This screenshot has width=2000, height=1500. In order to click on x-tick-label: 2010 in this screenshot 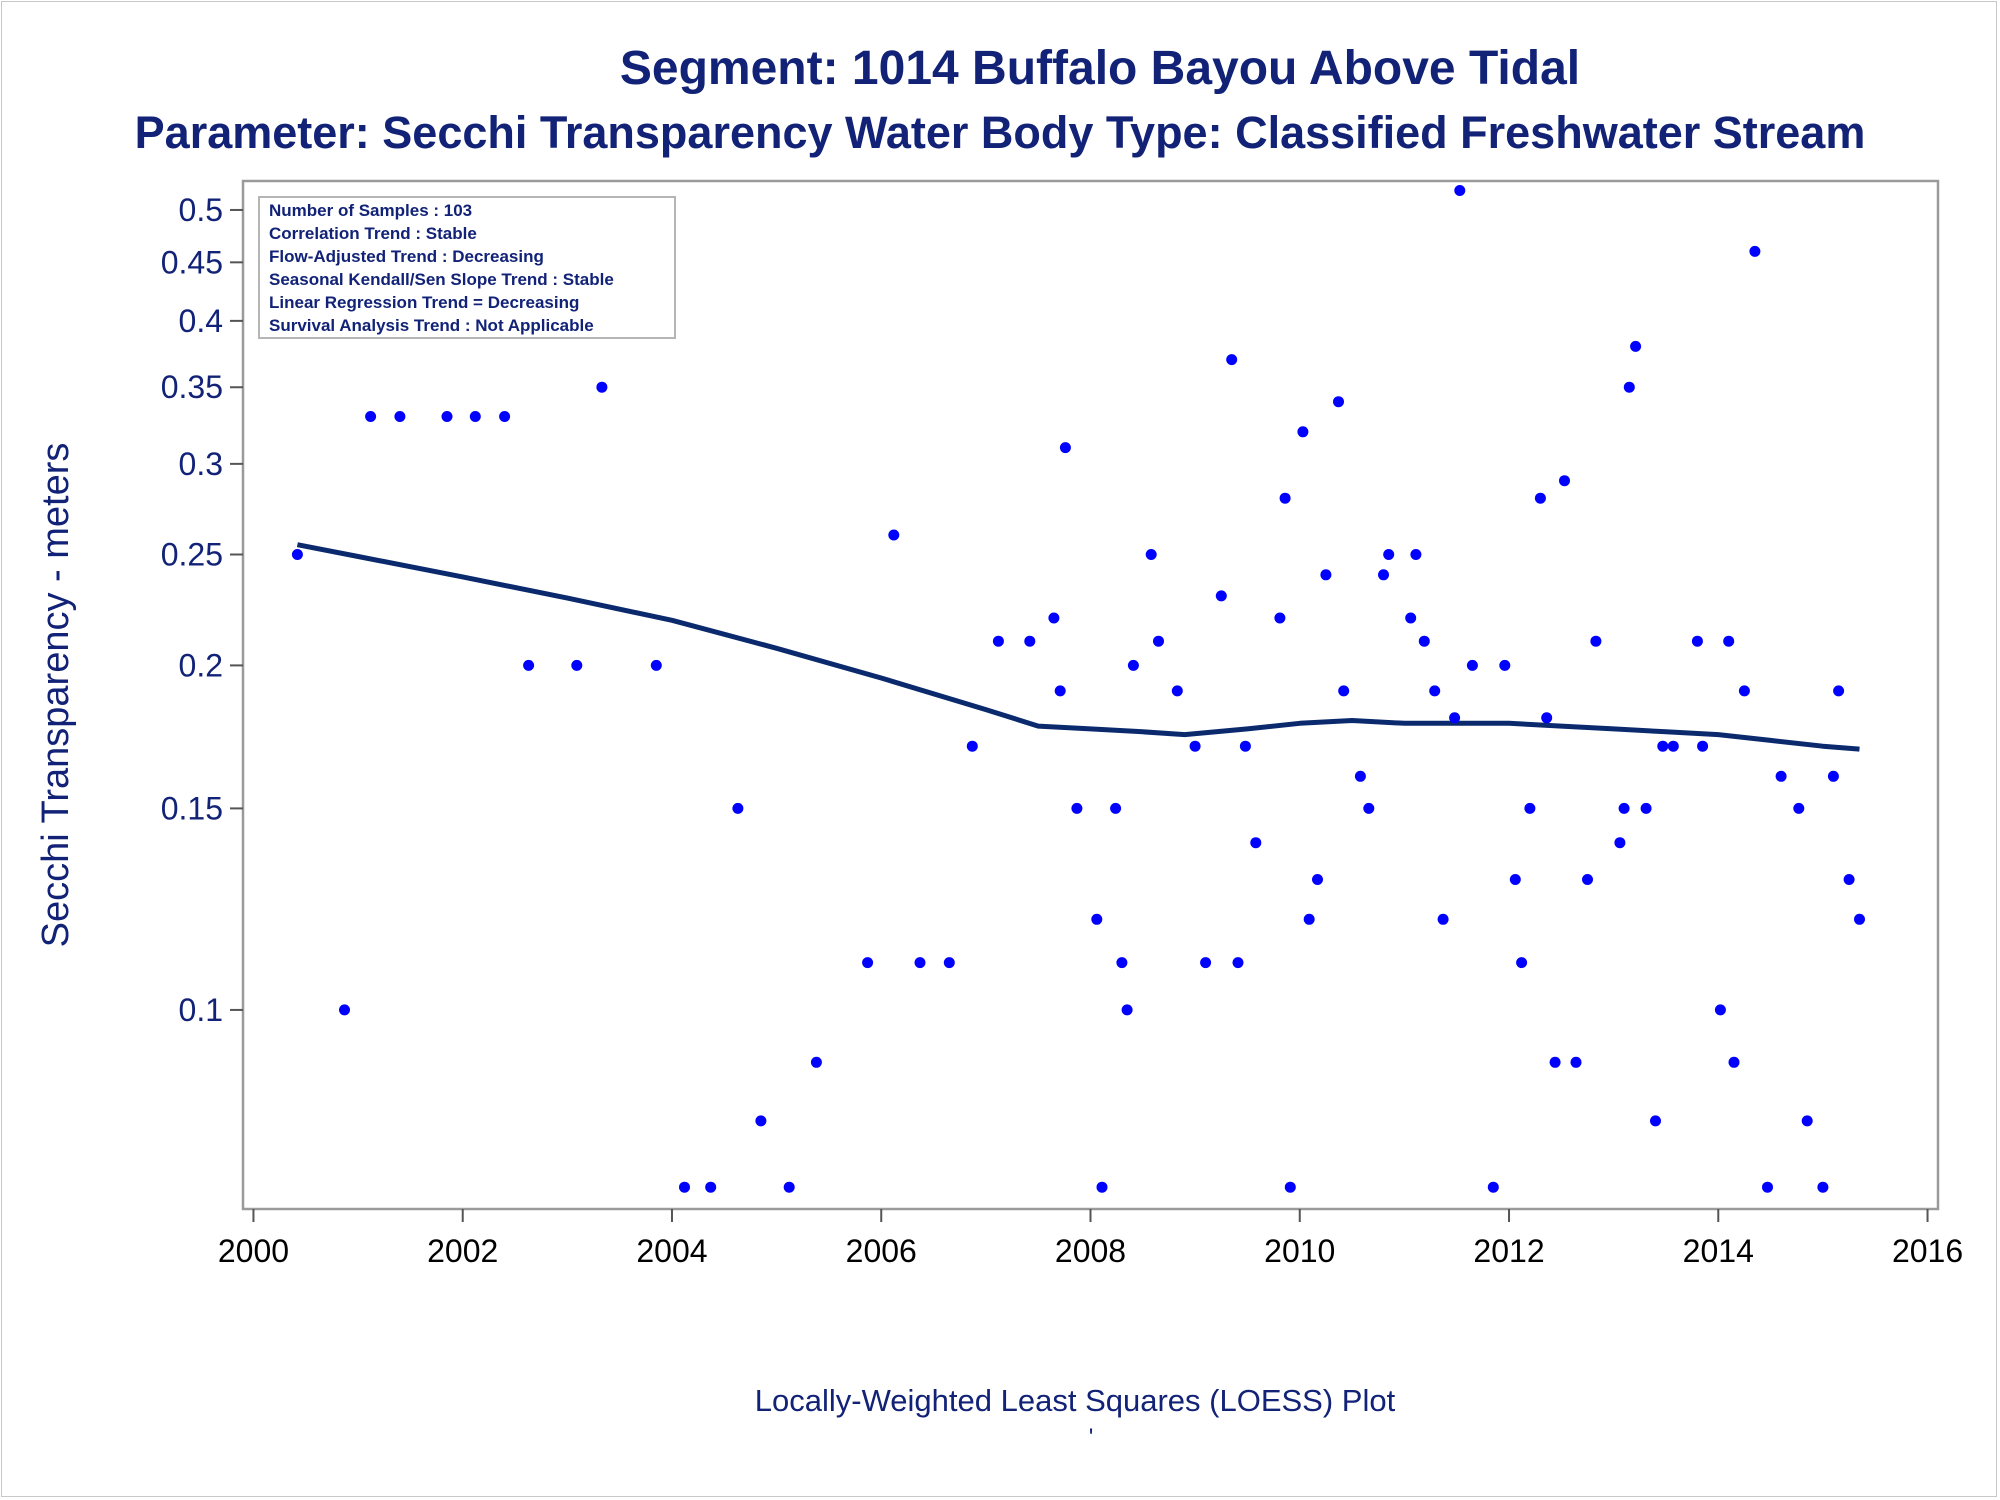, I will do `click(1299, 1251)`.